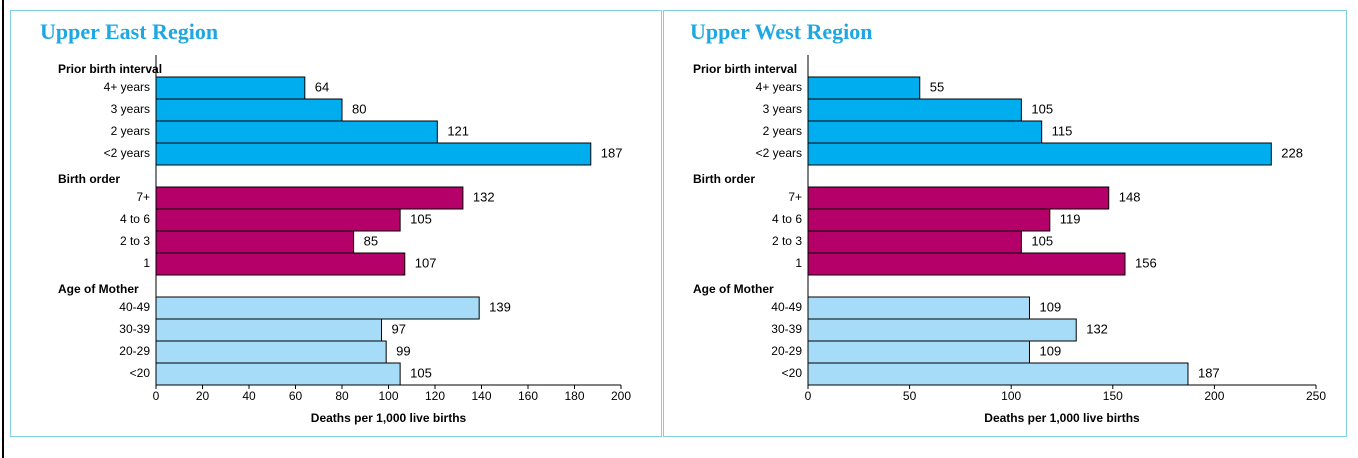 Image resolution: width=1358 pixels, height=458 pixels. What do you see at coordinates (1292, 152) in the screenshot?
I see `value-label: 228` at bounding box center [1292, 152].